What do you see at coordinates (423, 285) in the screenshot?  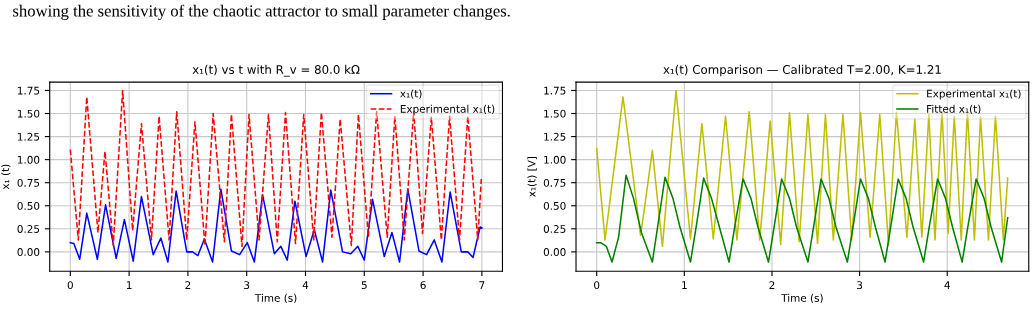 I see `x-tick-label: 6` at bounding box center [423, 285].